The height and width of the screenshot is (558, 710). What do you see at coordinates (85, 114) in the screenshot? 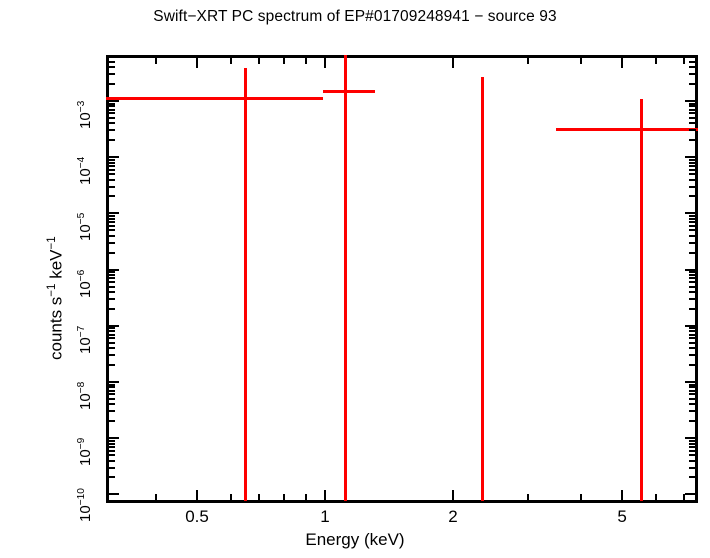
I see `y-tick-label: 10−3` at bounding box center [85, 114].